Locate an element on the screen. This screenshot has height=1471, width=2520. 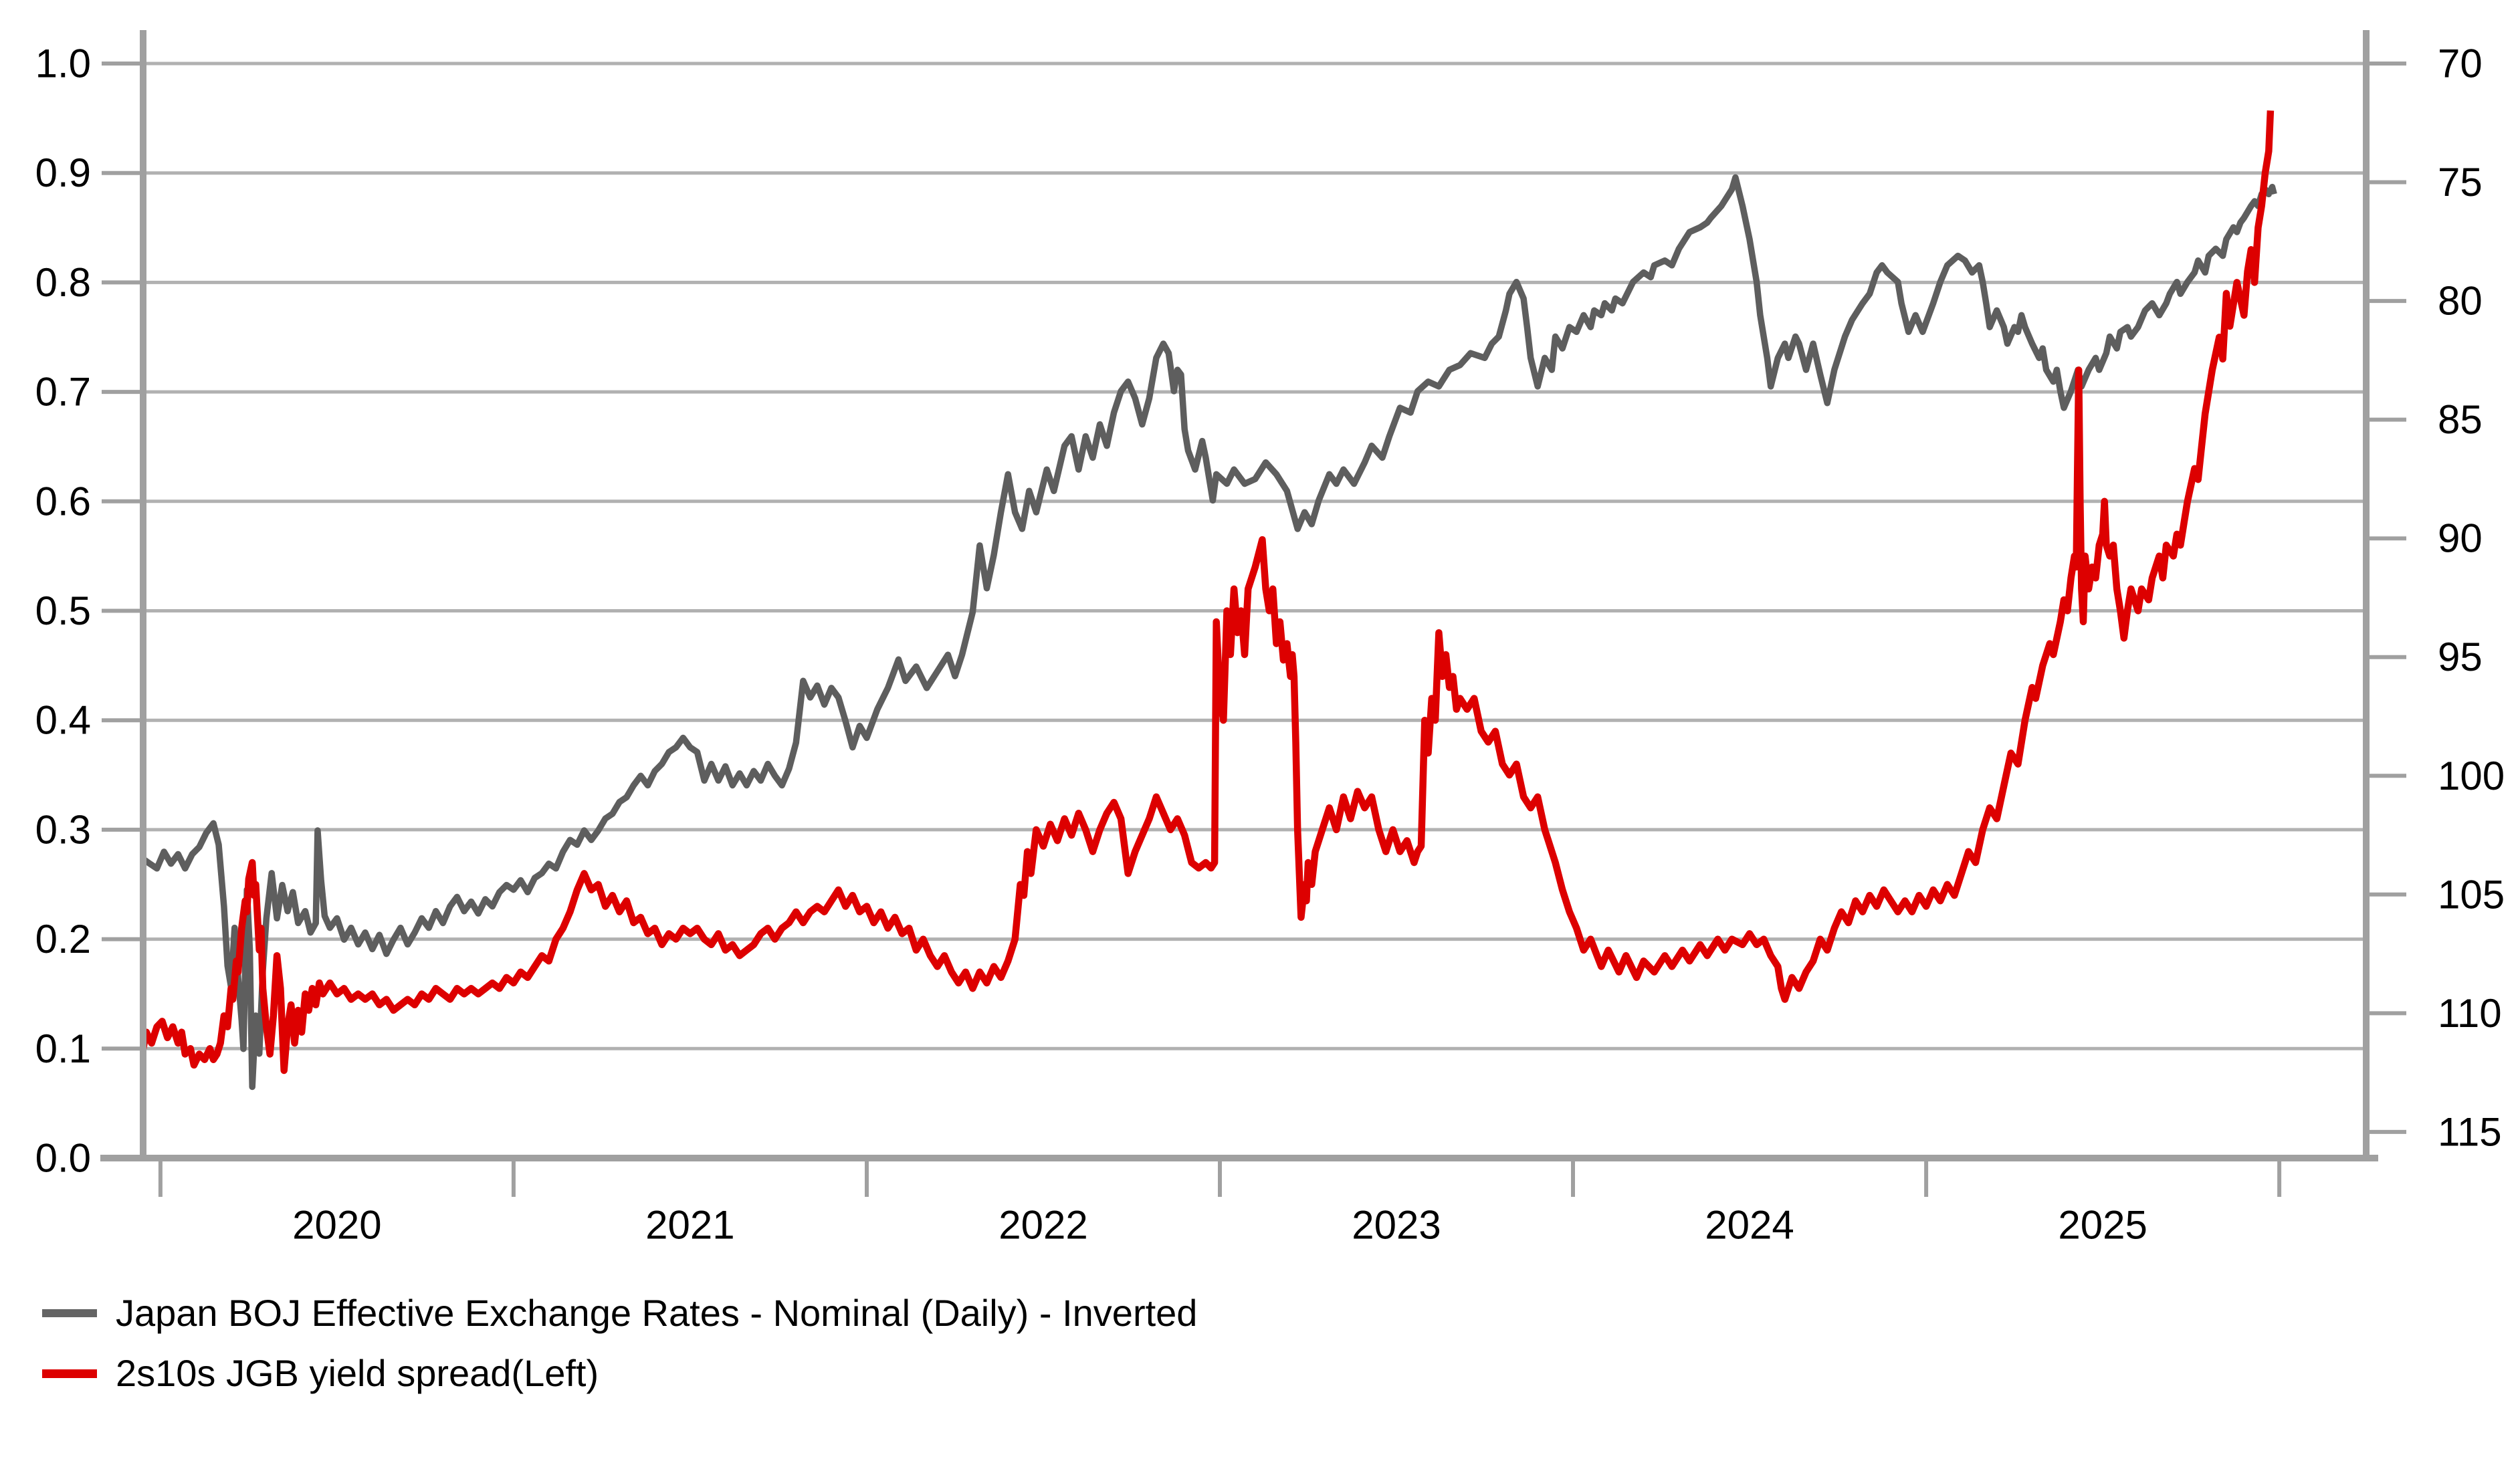
legend-swatch-gray-line-icon is located at coordinates (69, 1313).